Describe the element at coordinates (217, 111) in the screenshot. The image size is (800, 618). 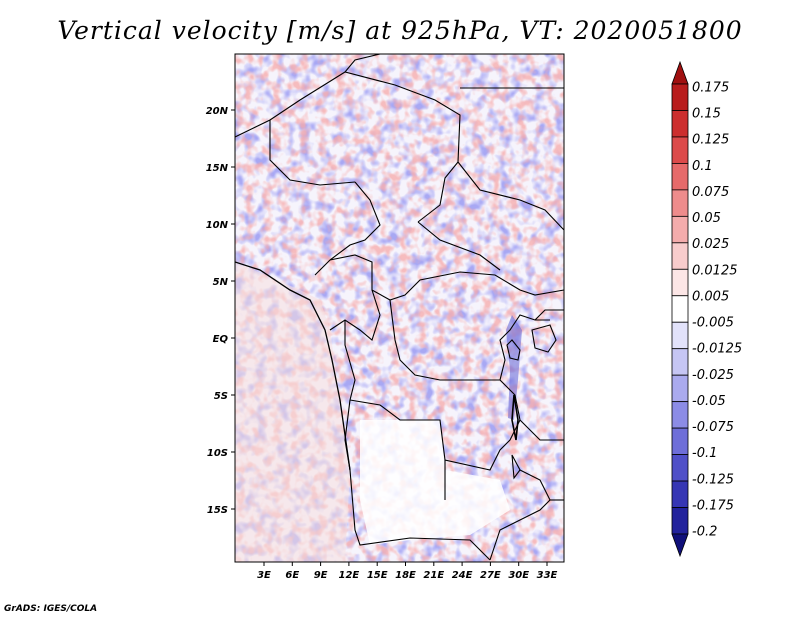
I see `lat-label: 20N` at that location.